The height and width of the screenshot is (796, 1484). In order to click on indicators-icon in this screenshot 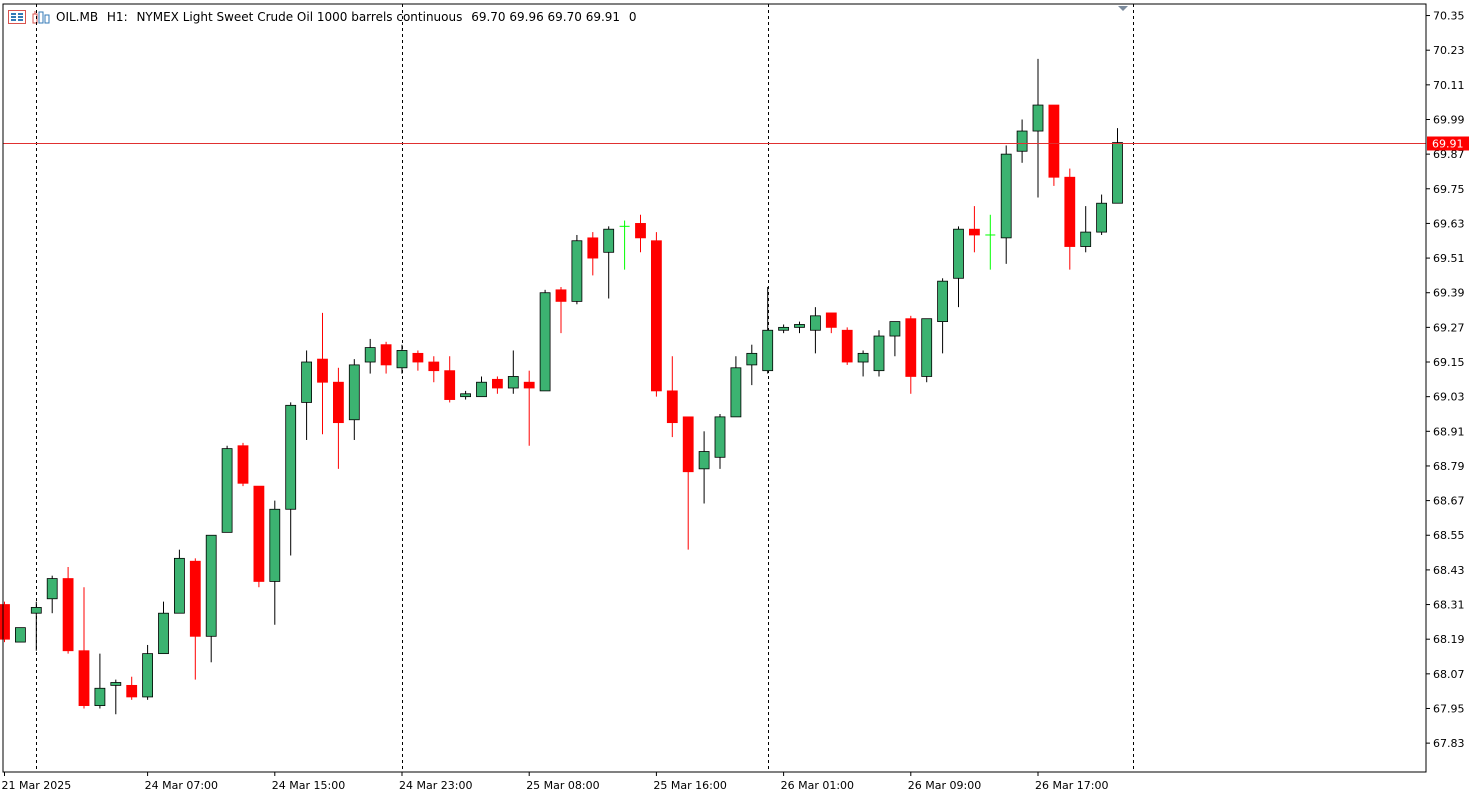, I will do `click(41, 17)`.